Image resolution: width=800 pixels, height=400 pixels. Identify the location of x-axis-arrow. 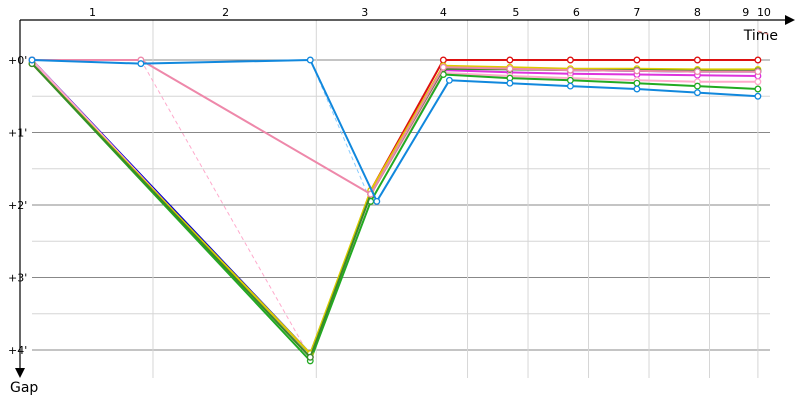
(790, 20).